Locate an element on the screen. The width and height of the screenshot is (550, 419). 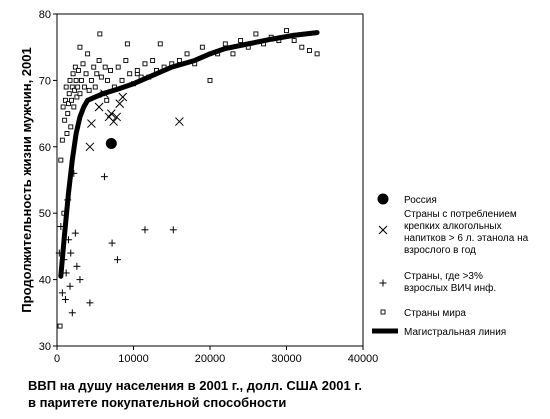
y-tick-label: 60 is located at coordinates (45, 148).